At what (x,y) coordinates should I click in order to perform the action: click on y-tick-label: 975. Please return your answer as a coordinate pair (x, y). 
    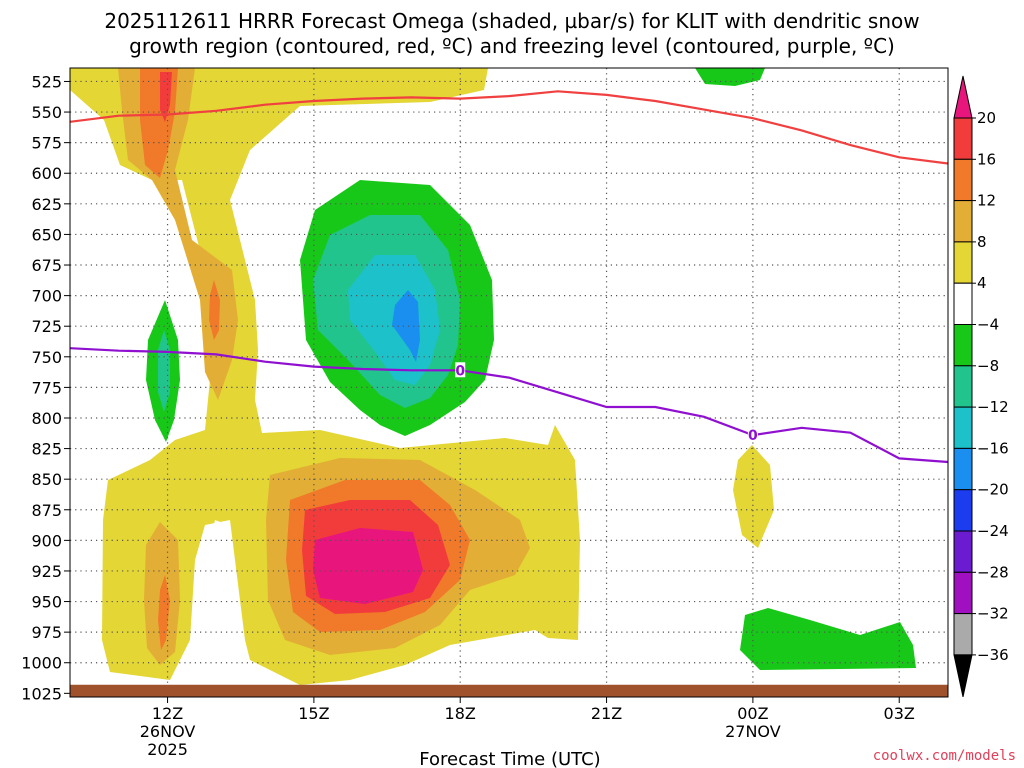
    Looking at the image, I should click on (46, 632).